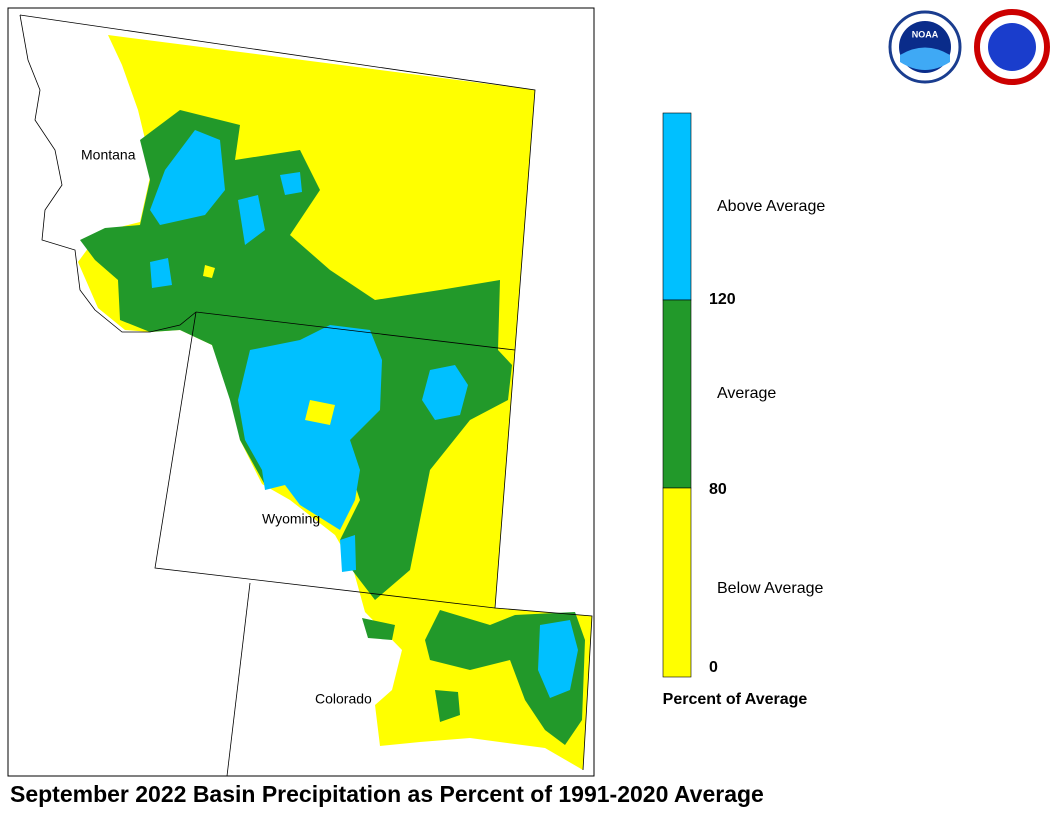 This screenshot has width=1054, height=817. Describe the element at coordinates (969, 47) in the screenshot. I see `logos: NOAA` at that location.